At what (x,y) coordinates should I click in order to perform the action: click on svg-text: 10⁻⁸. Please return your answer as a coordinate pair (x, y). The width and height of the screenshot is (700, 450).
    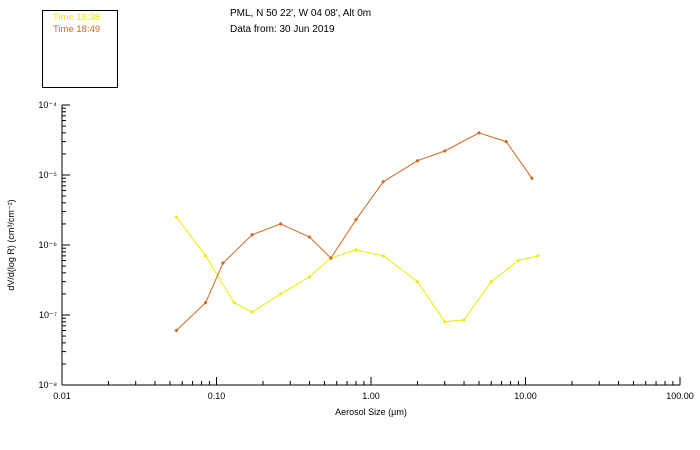
    Looking at the image, I should click on (47, 385).